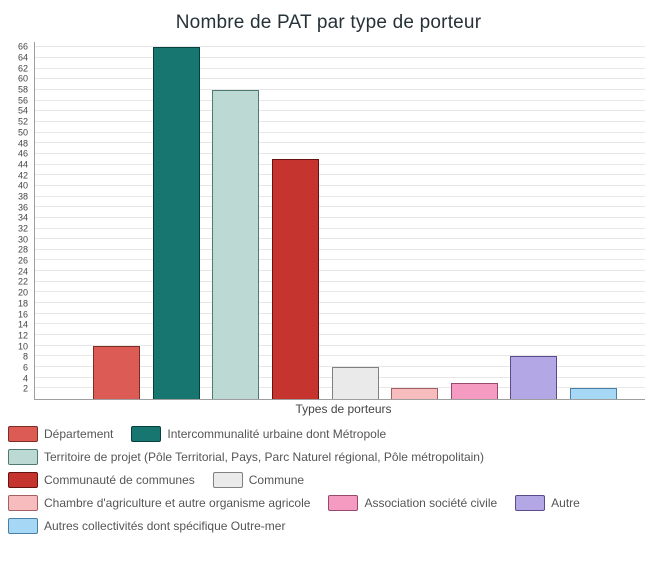  Describe the element at coordinates (60, 434) in the screenshot. I see `legend-item-0: Département` at that location.